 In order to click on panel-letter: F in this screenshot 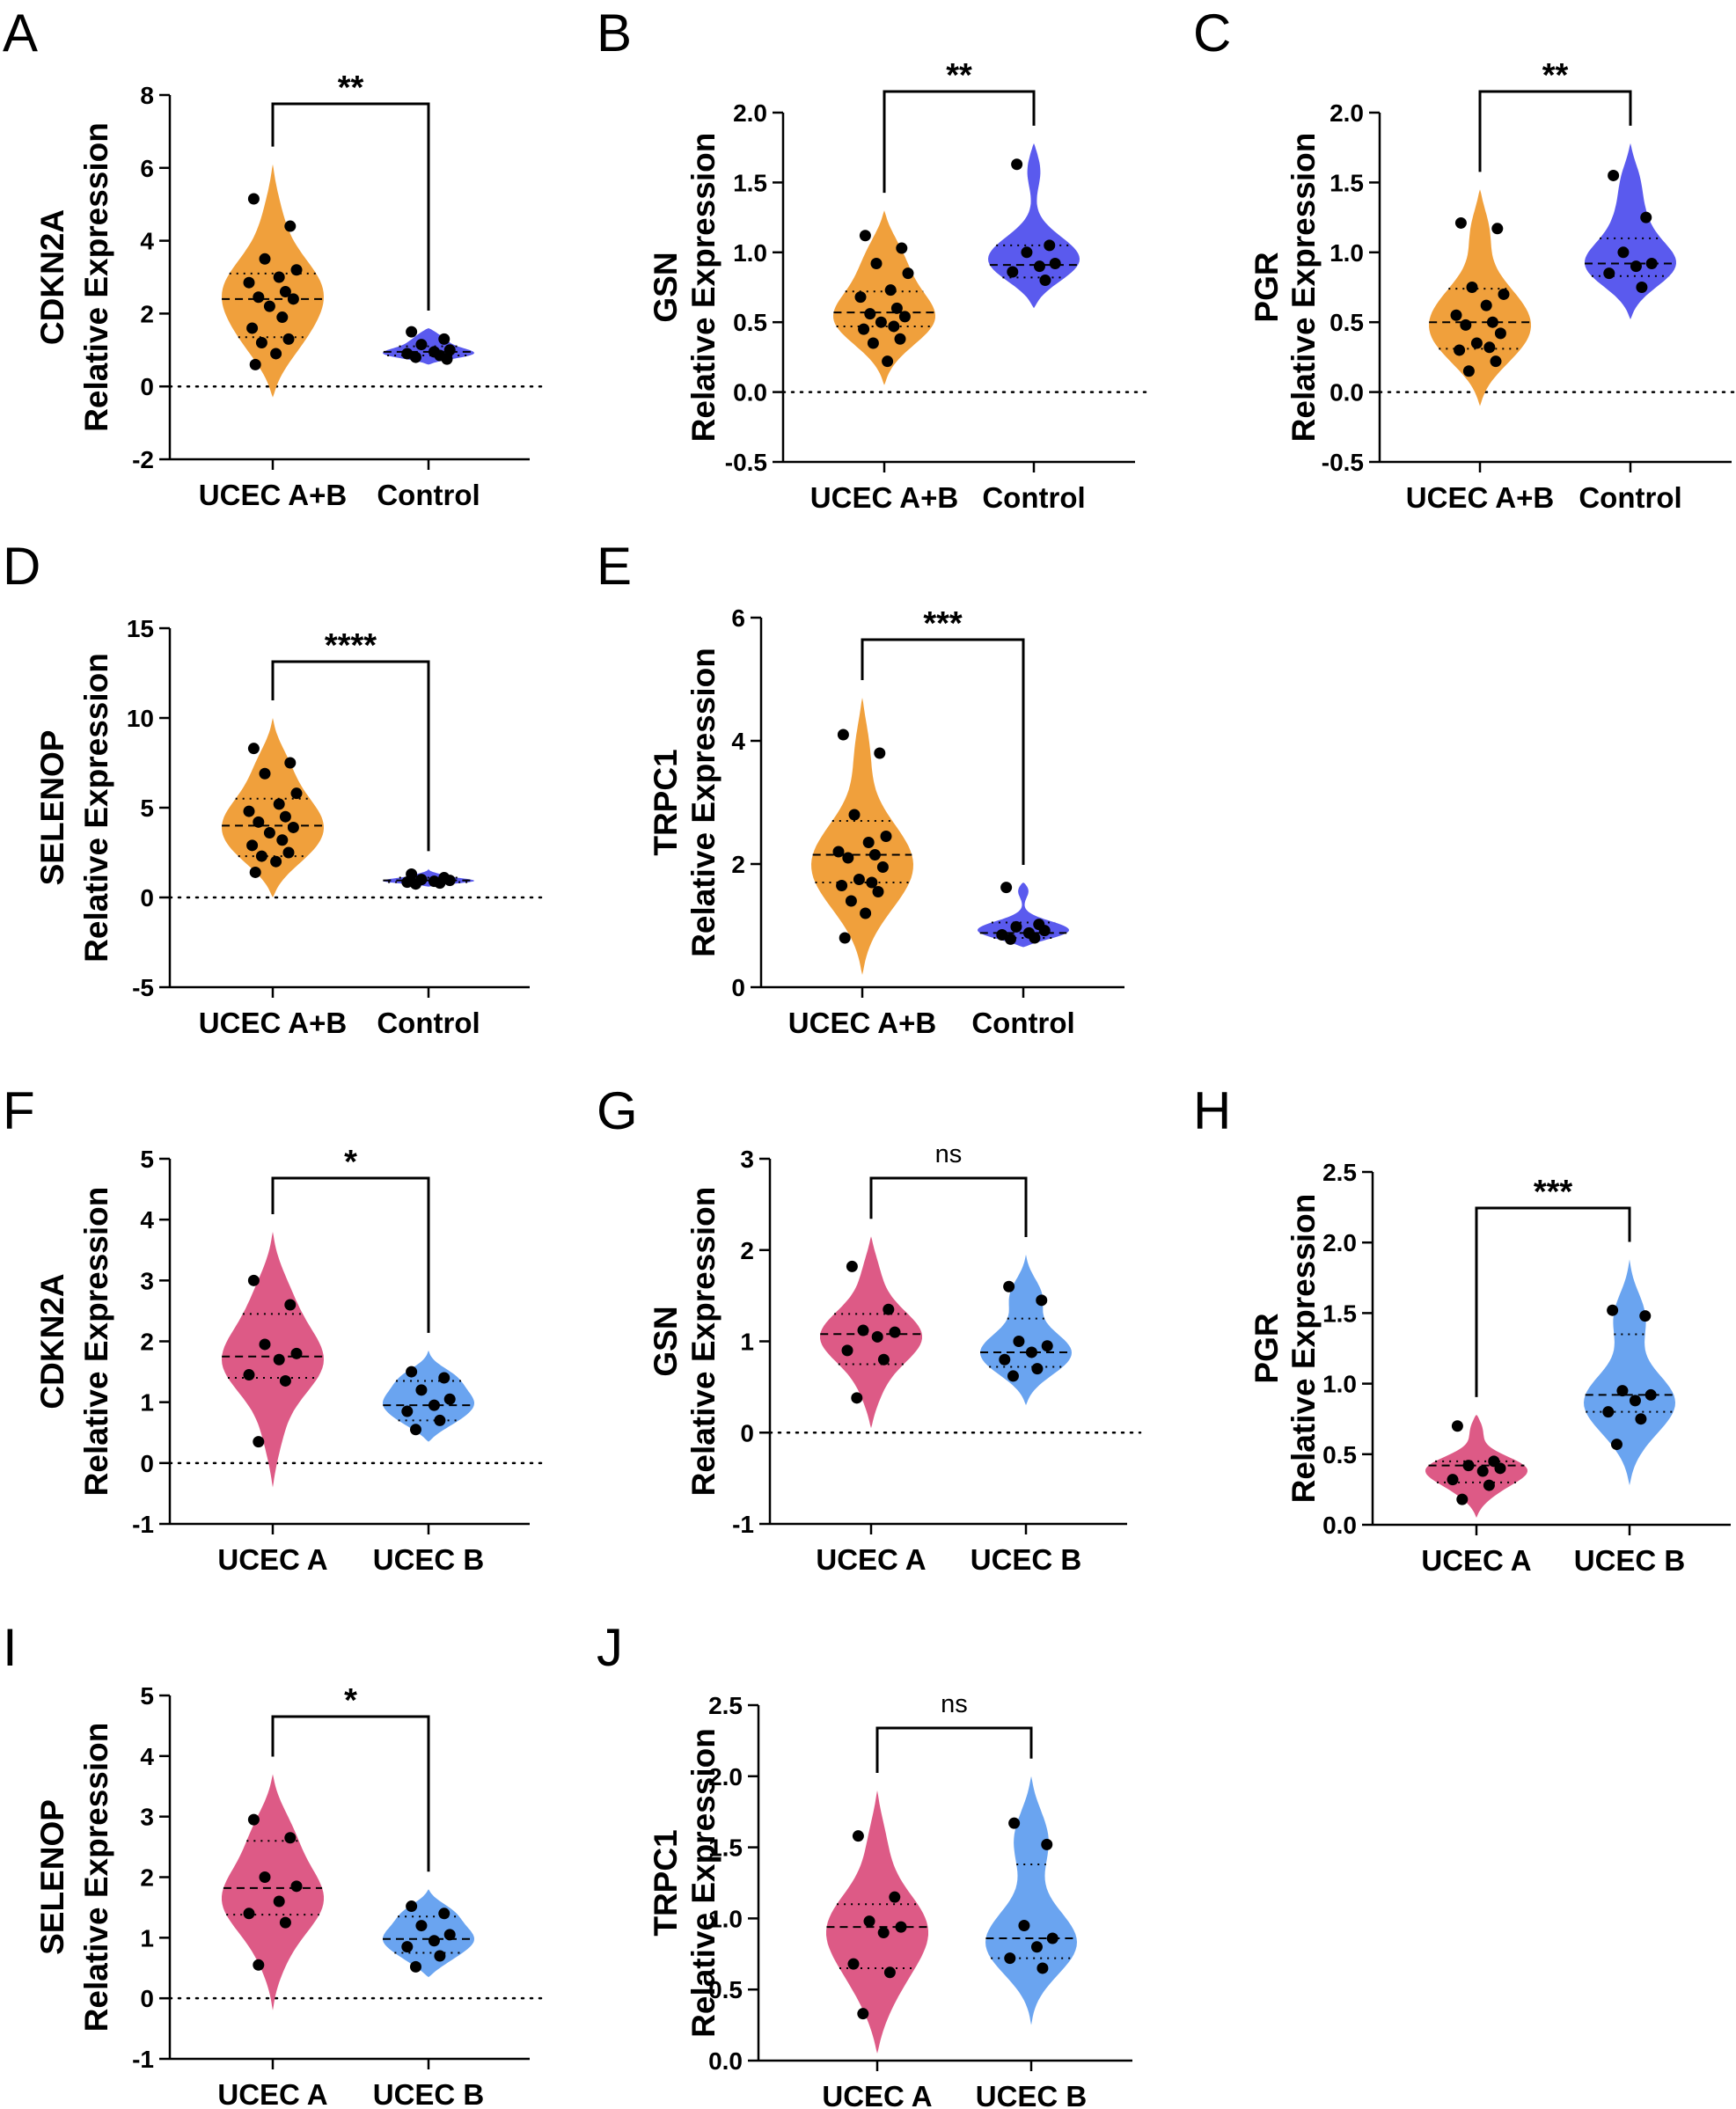, I will do `click(19, 1110)`.